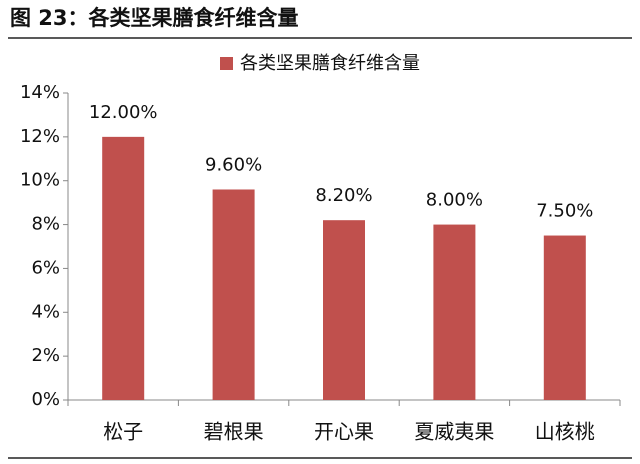  What do you see at coordinates (454, 432) in the screenshot?
I see `x-tick-label: 夏威夷果` at bounding box center [454, 432].